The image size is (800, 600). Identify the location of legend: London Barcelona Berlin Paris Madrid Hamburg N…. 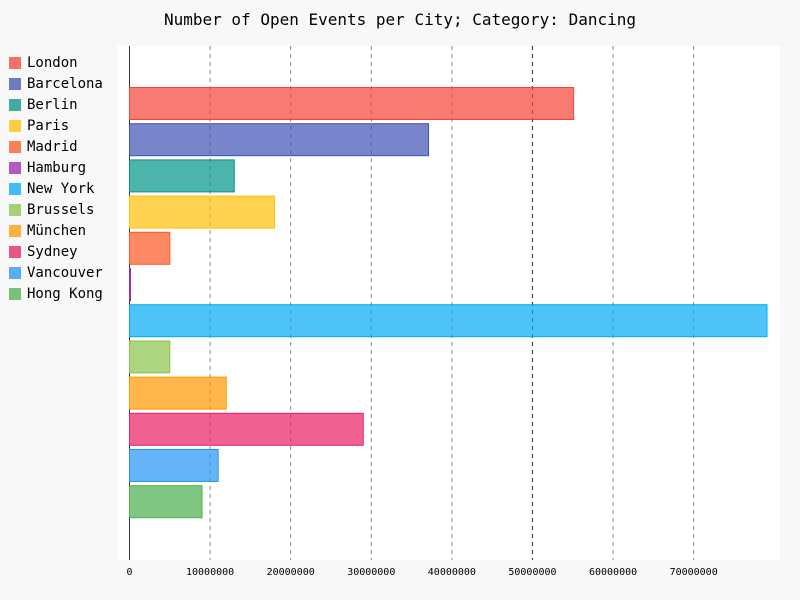
(56, 178).